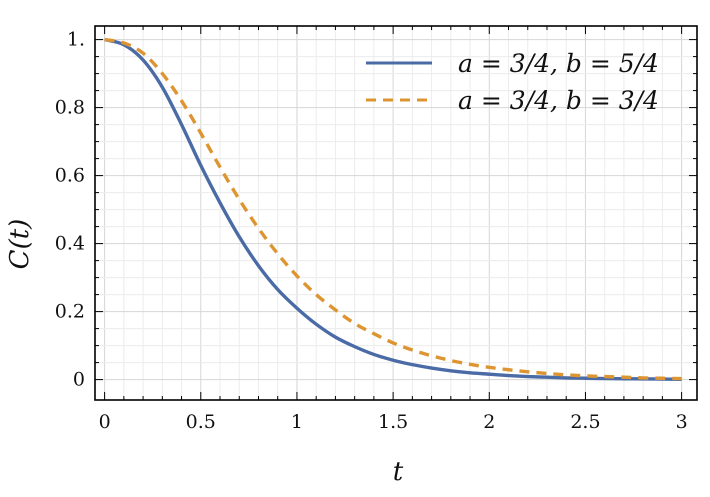 The image size is (710, 497). Describe the element at coordinates (393, 422) in the screenshot. I see `x-tick-label: 1.5` at that location.